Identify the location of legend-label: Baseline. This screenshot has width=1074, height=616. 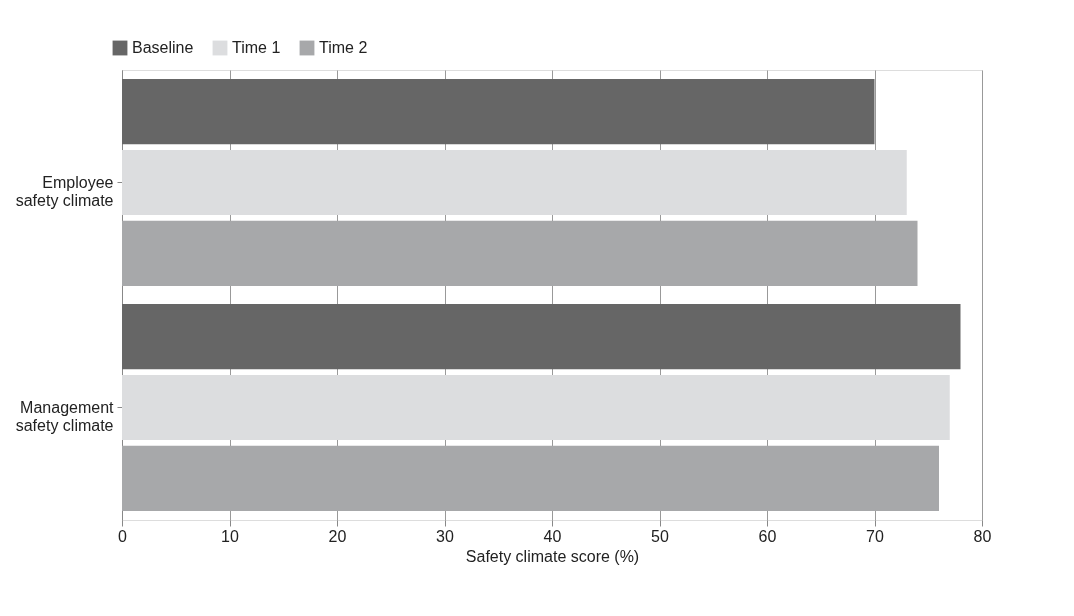
(163, 47).